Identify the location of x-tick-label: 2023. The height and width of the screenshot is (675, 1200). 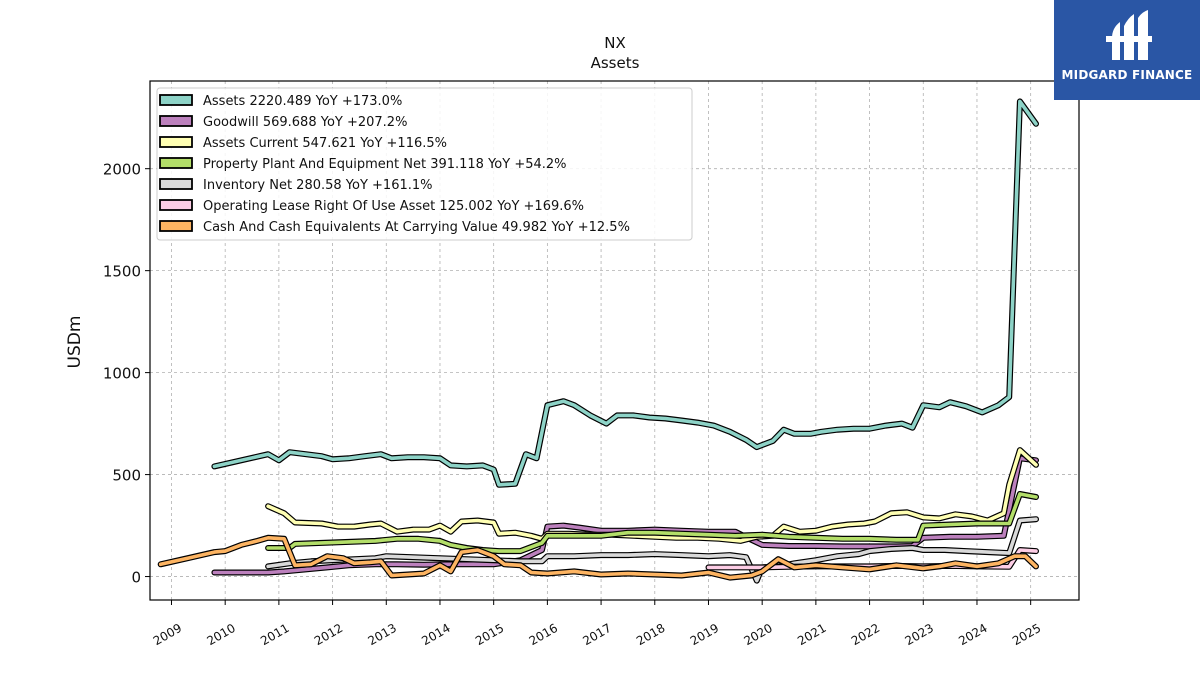
(919, 634).